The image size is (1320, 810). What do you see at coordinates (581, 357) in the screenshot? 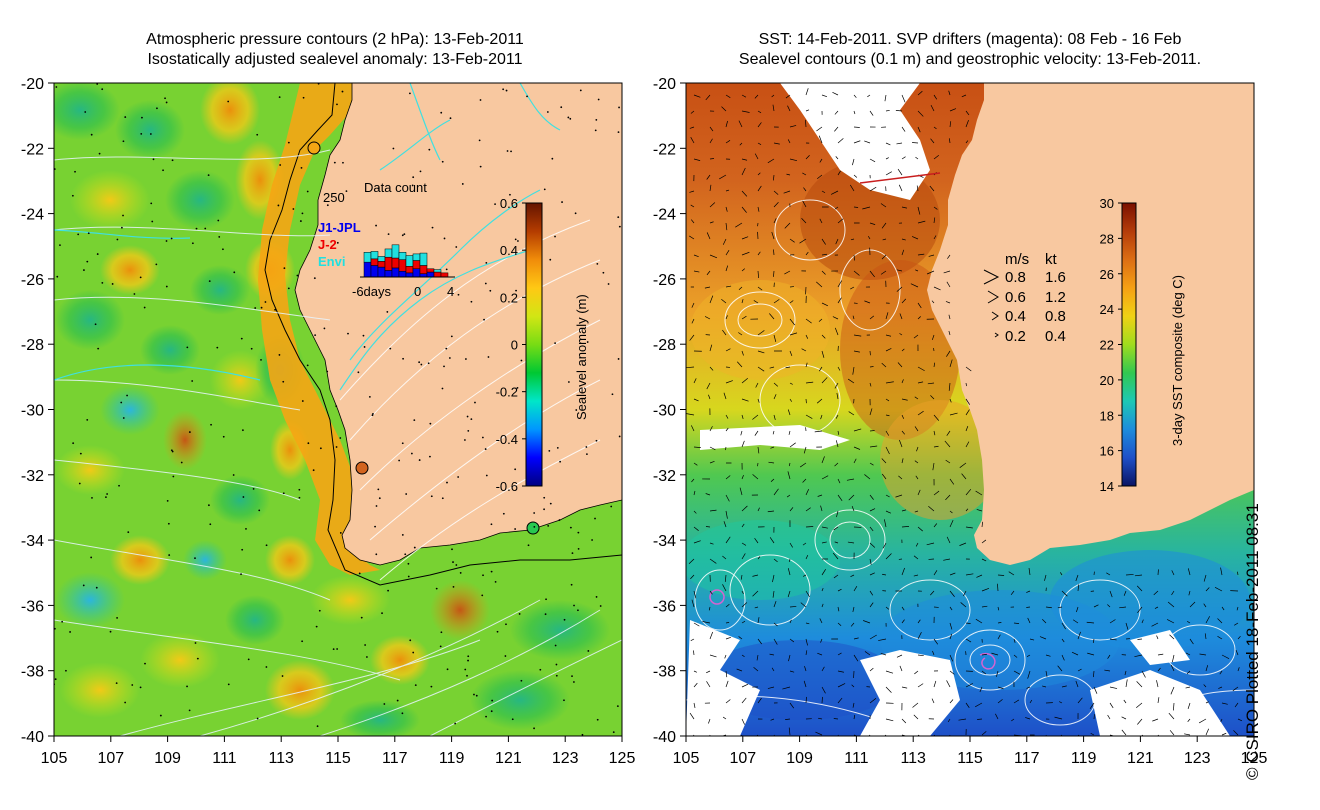
I see `sla-colorbar-label: Sealevel anomaly (m)` at bounding box center [581, 357].